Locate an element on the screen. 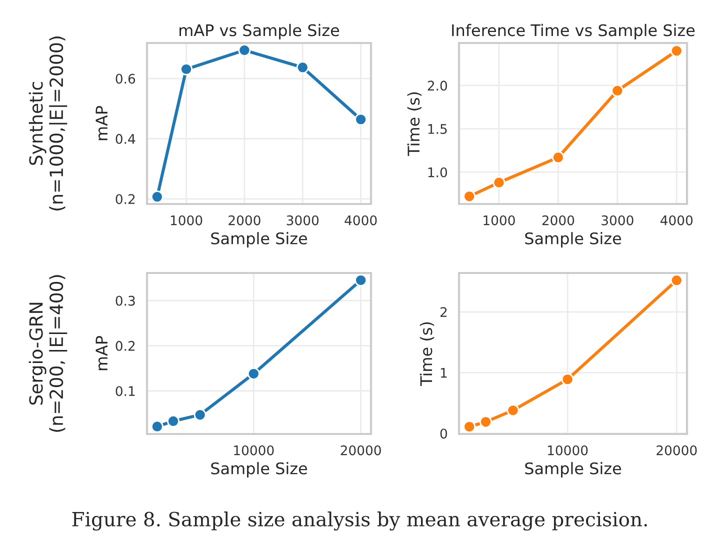 The image size is (720, 553). y-tick-label: 1.5 is located at coordinates (437, 129).